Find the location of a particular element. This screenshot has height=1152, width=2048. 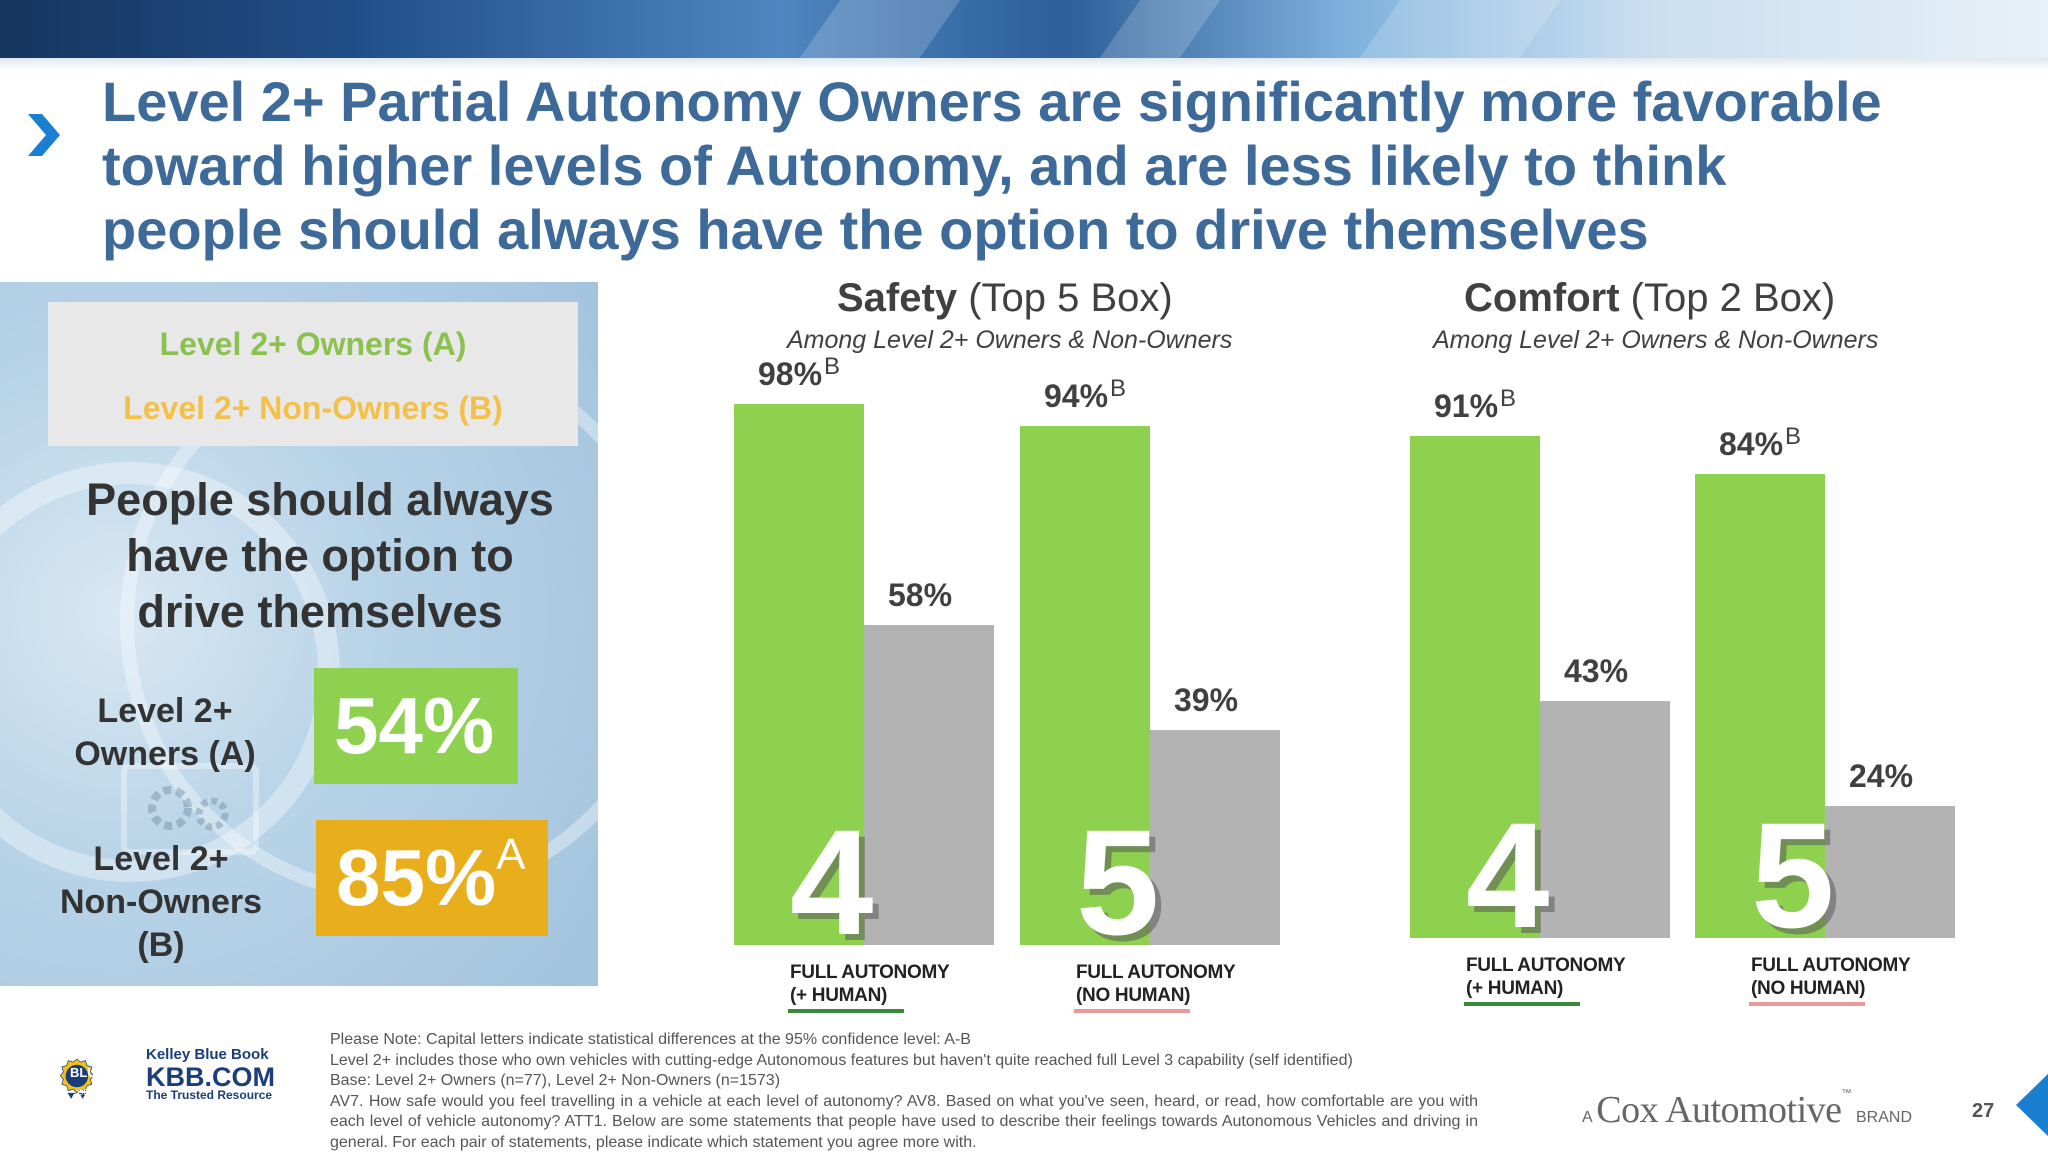

stat-non-owners: 85%A is located at coordinates (432, 878).